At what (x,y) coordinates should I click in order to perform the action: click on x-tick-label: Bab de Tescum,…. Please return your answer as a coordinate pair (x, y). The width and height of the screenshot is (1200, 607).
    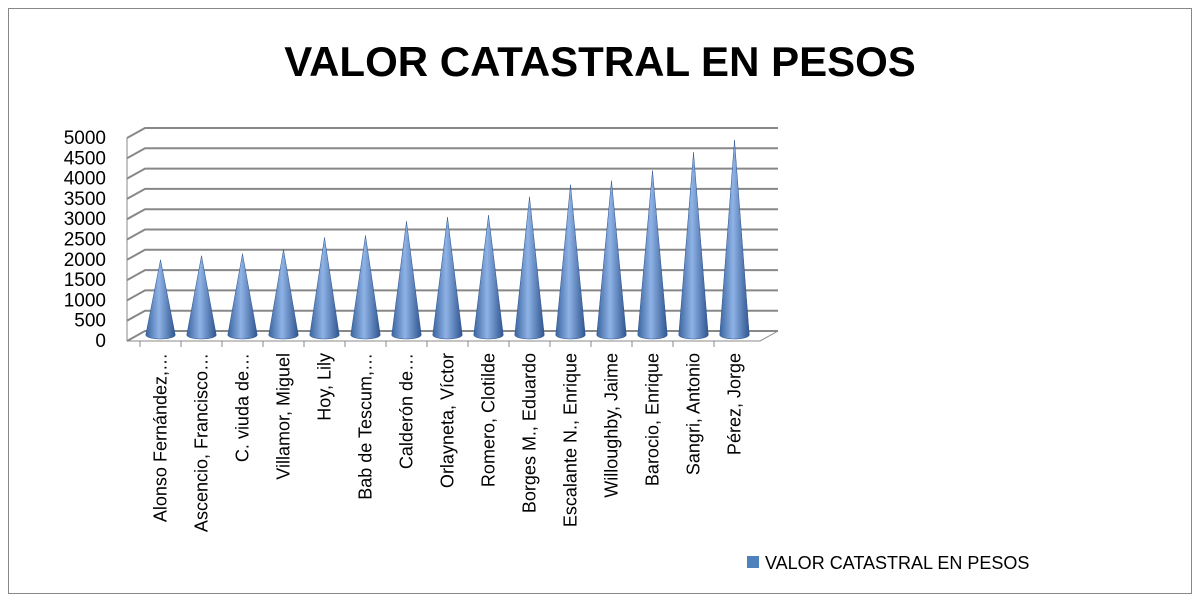
    Looking at the image, I should click on (366, 426).